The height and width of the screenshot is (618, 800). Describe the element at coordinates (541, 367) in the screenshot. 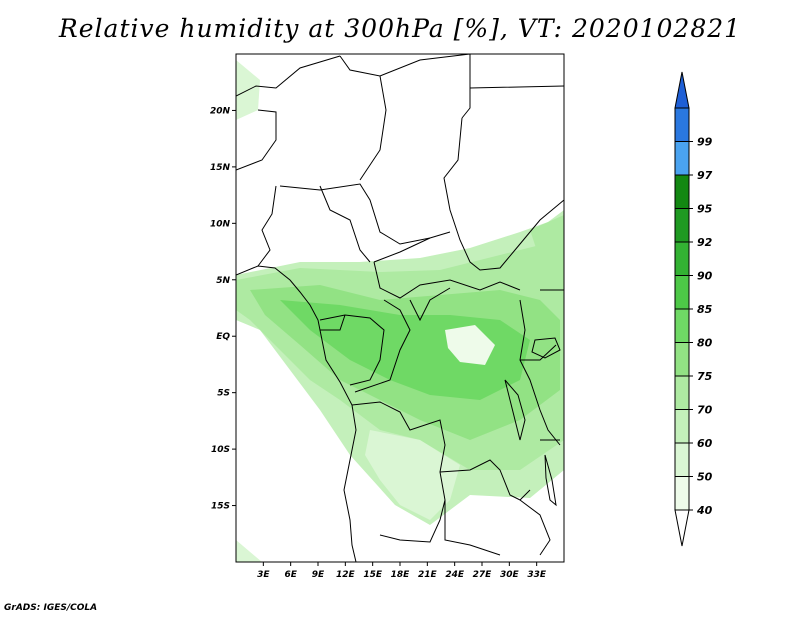

I see `border-east` at that location.